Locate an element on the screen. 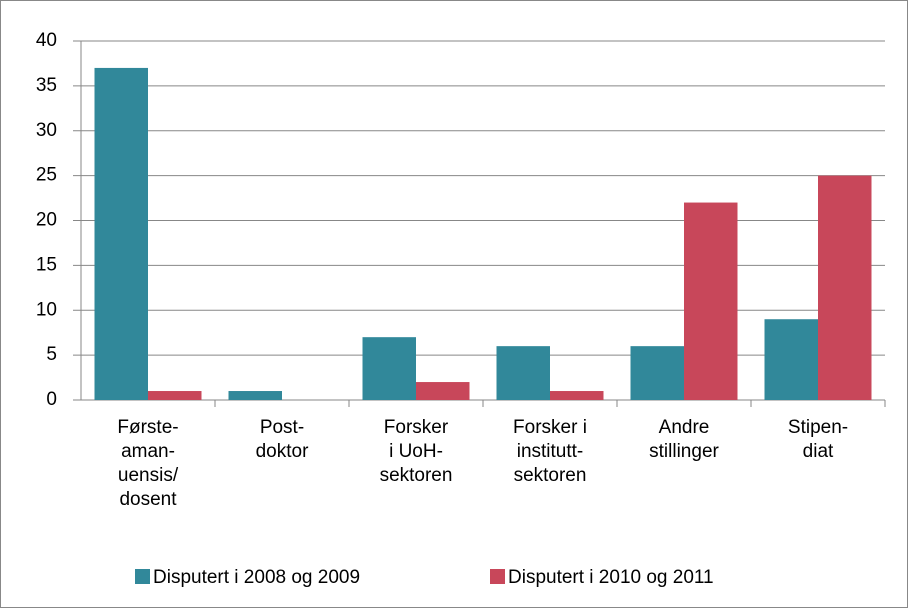 This screenshot has width=909, height=609. x-tick-label: Første-aman-uensis/dosent is located at coordinates (147, 463).